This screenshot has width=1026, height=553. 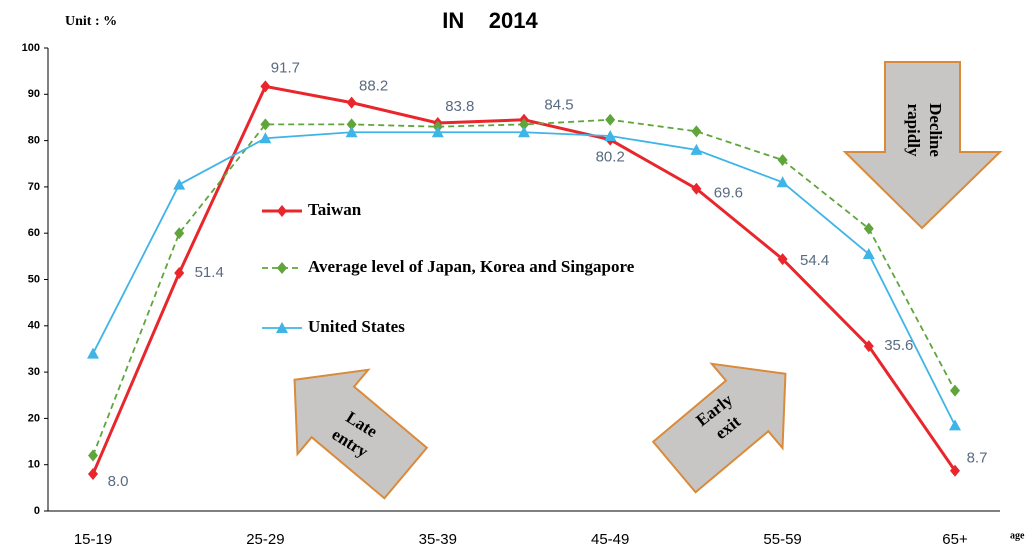 I want to click on late-entry-arrow, so click(x=361, y=434).